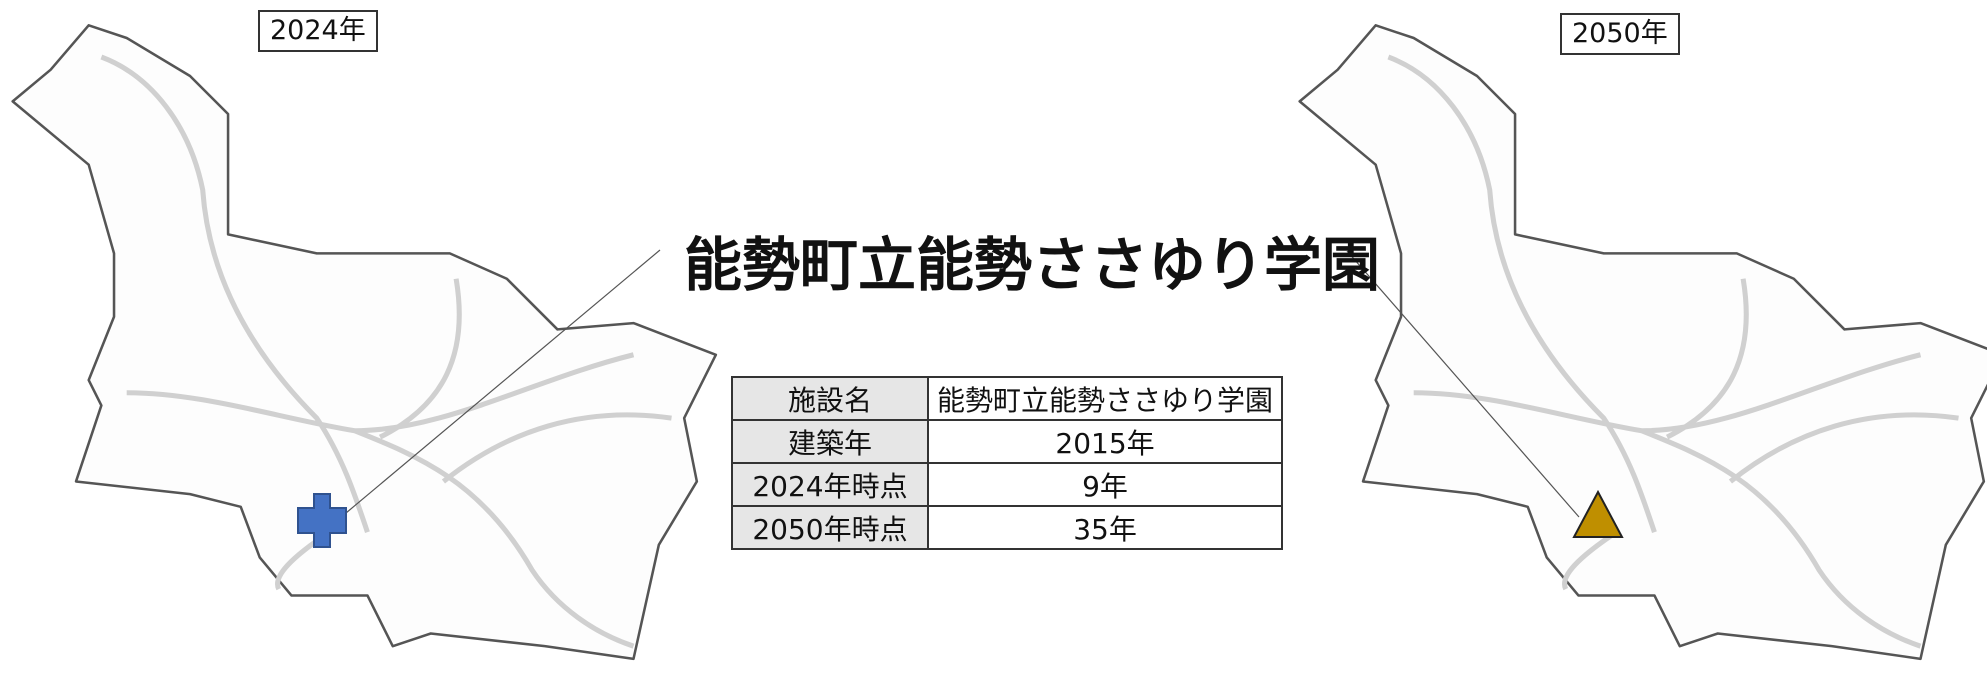  I want to click on table-header-cell: 2050年時点, so click(830, 527).